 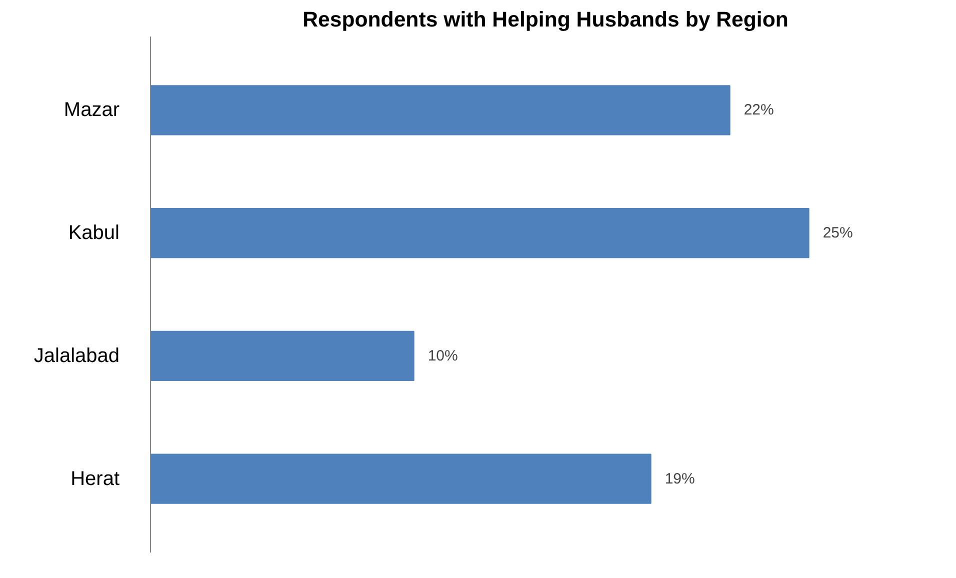 What do you see at coordinates (95, 479) in the screenshot?
I see `y-tick-label: Herat` at bounding box center [95, 479].